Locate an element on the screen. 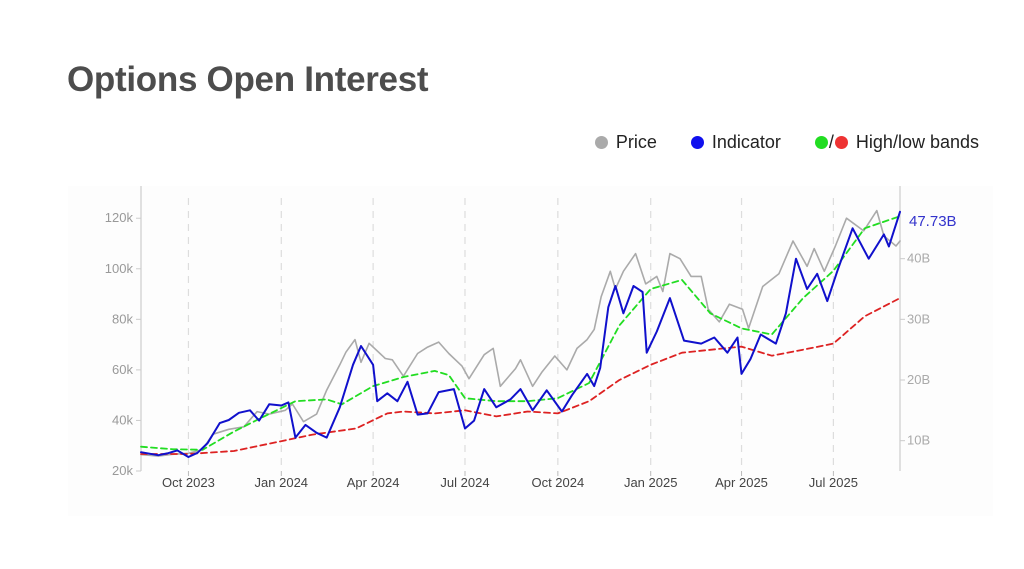 This screenshot has width=1024, height=569. legend-item-indicator: Indicator is located at coordinates (735, 142).